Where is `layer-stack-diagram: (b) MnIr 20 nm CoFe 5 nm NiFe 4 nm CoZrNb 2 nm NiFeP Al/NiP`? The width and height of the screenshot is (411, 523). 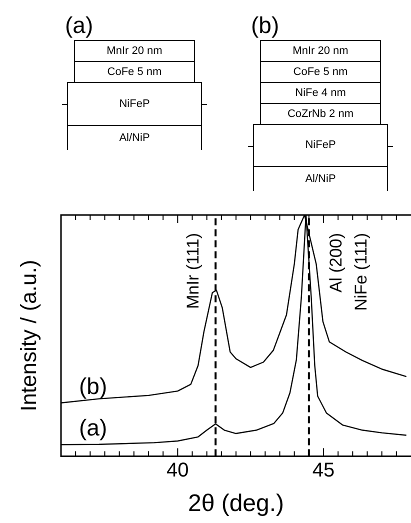 layer-stack-diagram: (b) MnIr 20 nm CoFe 5 nm NiFe 4 nm CoZrNb 2 nm NiFeP Al/NiP is located at coordinates (319, 101).